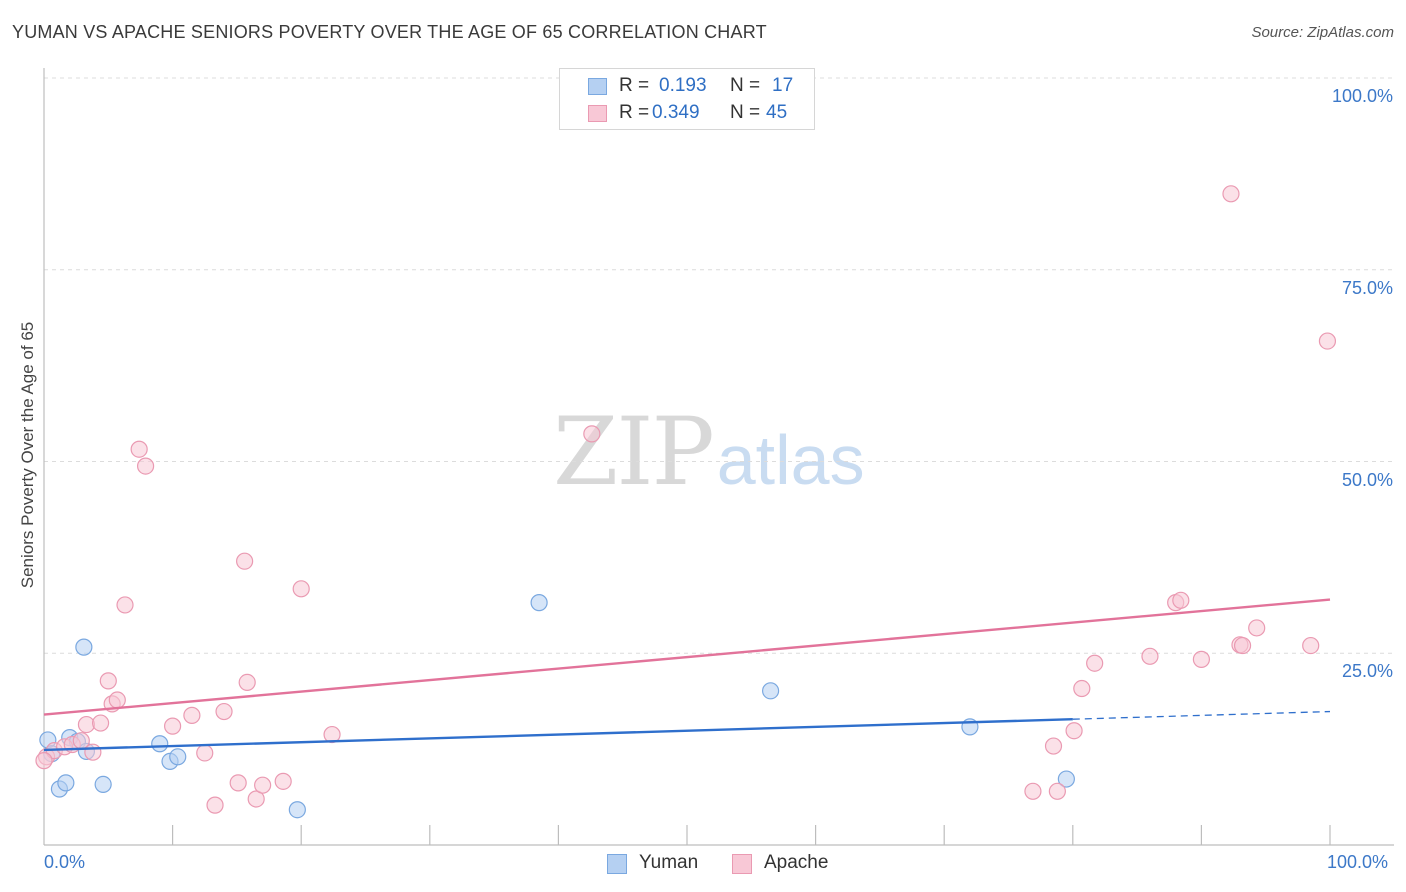 The width and height of the screenshot is (1406, 892). I want to click on trend-line-apache, so click(687, 657).